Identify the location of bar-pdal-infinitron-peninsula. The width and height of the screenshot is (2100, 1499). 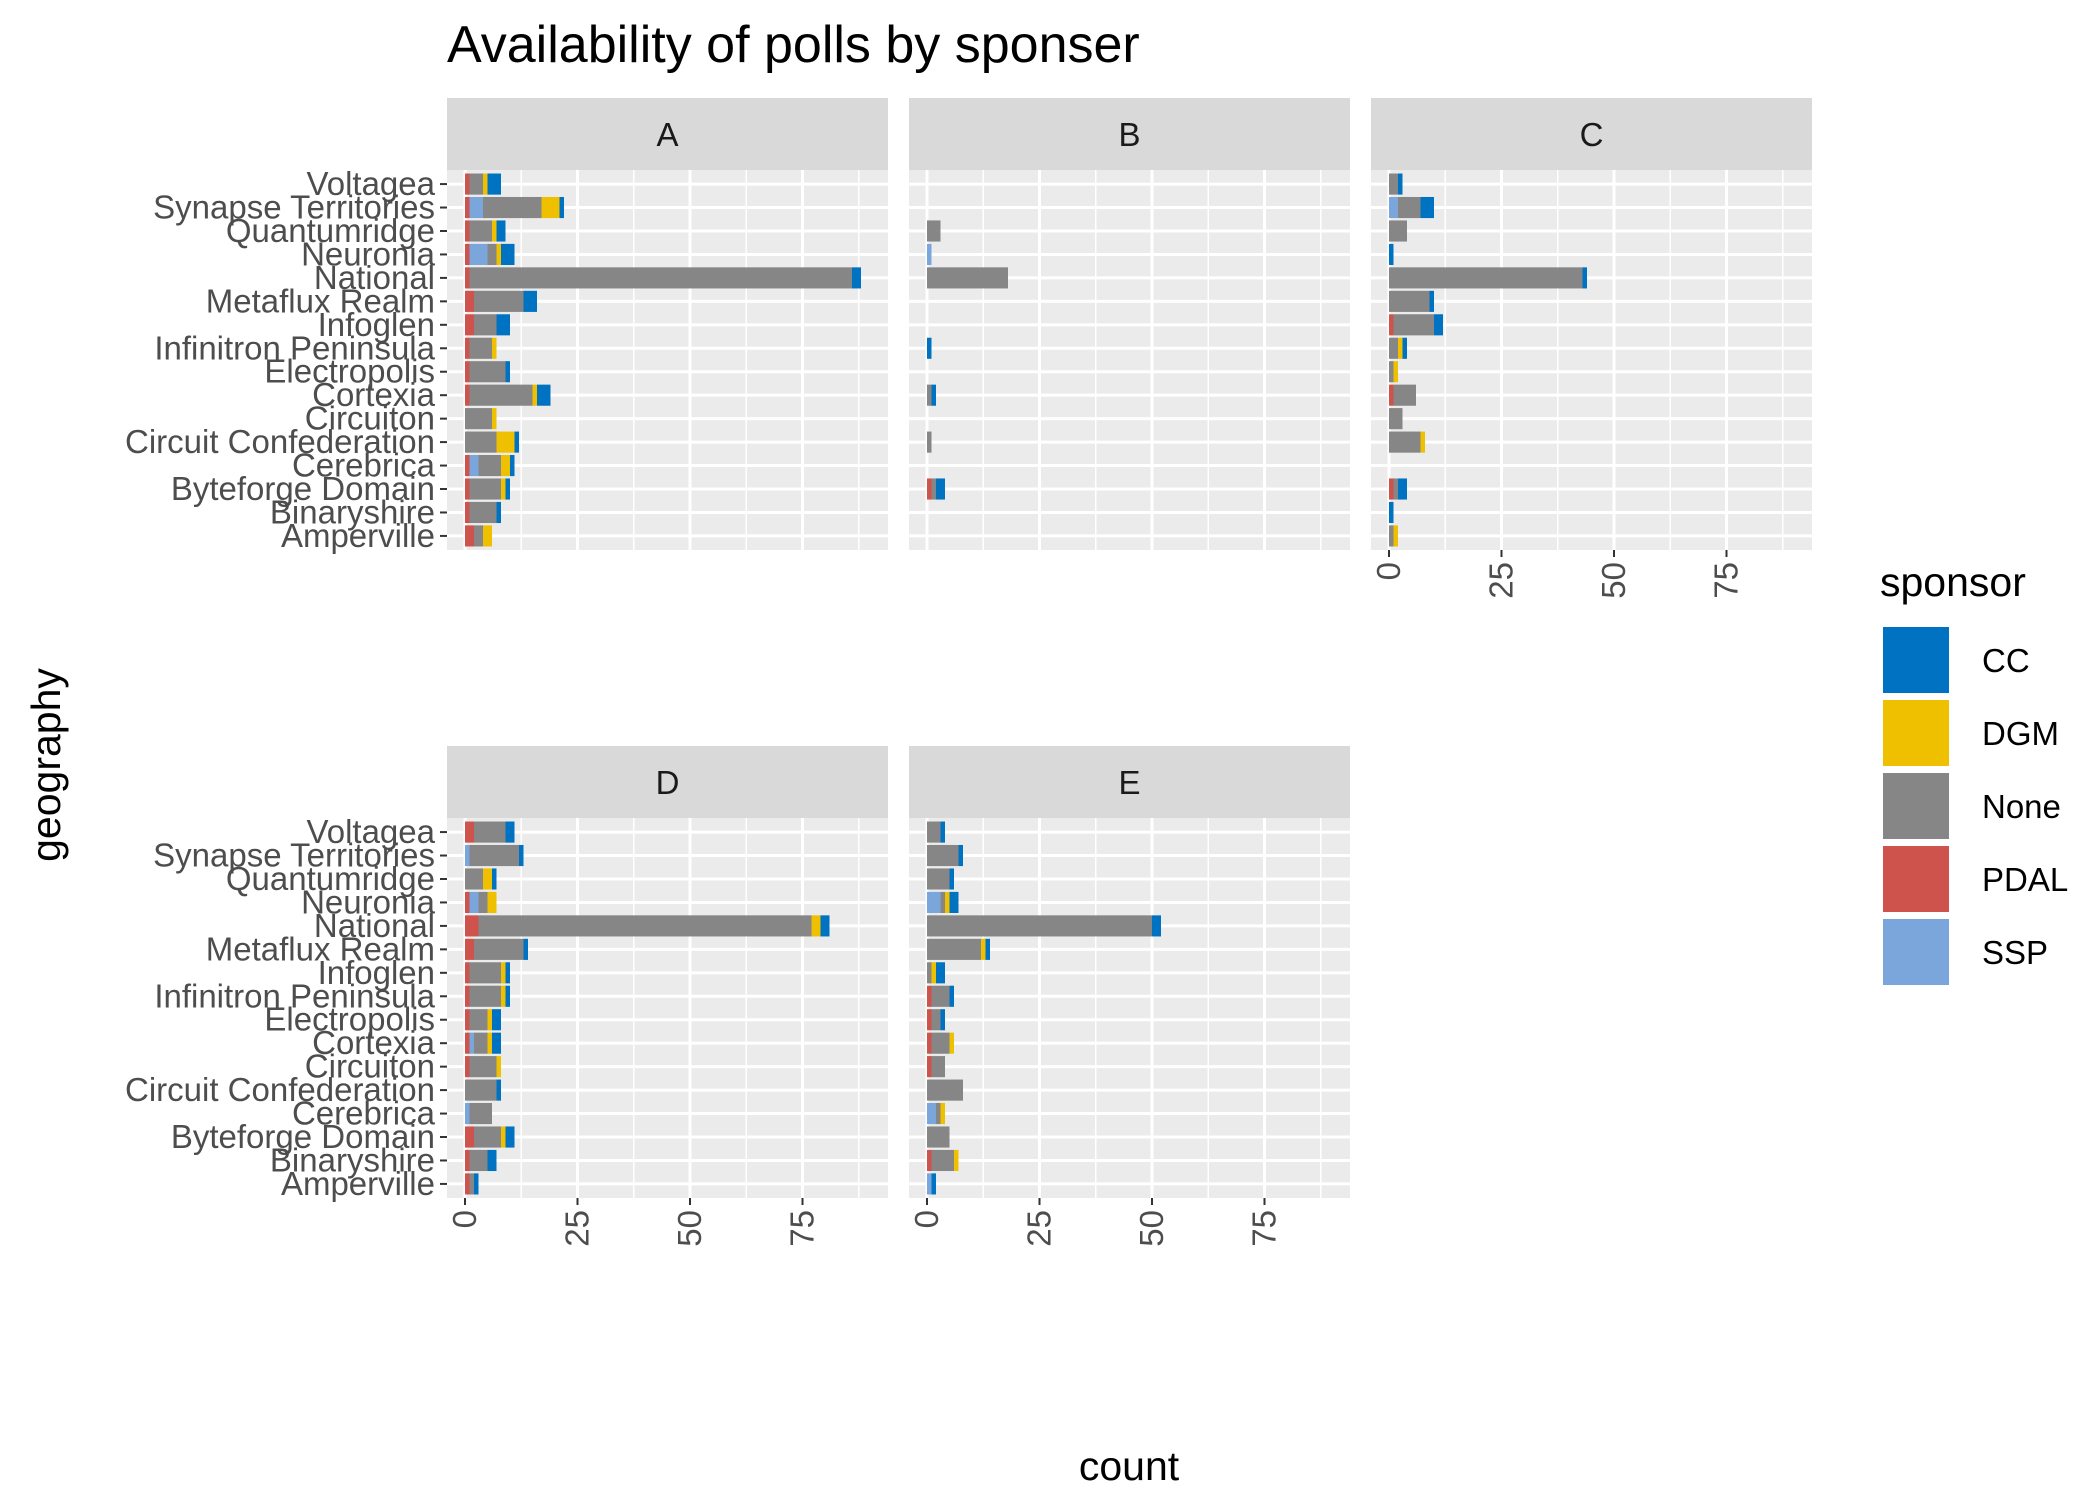
(929, 996).